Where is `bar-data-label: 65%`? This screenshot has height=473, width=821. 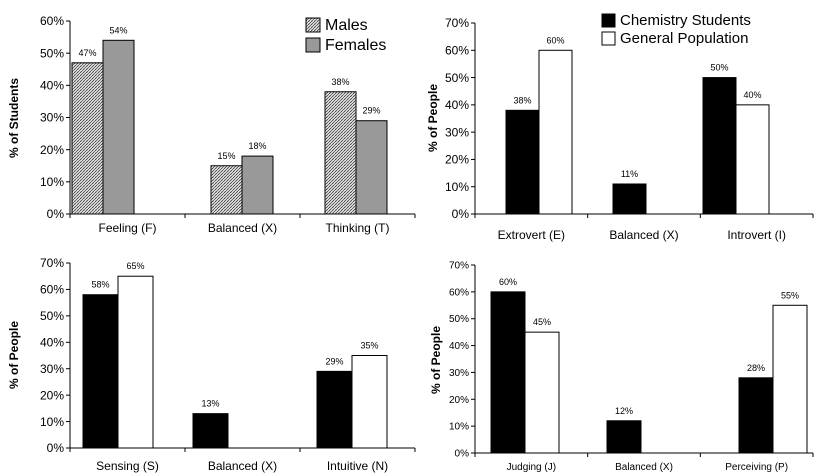 bar-data-label: 65% is located at coordinates (135, 266).